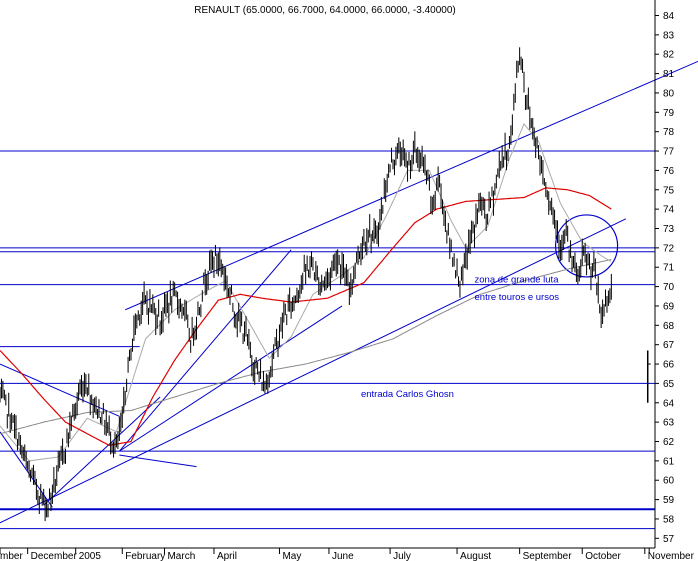 This screenshot has width=698, height=561. What do you see at coordinates (669, 365) in the screenshot?
I see `y-tick-label: 66` at bounding box center [669, 365].